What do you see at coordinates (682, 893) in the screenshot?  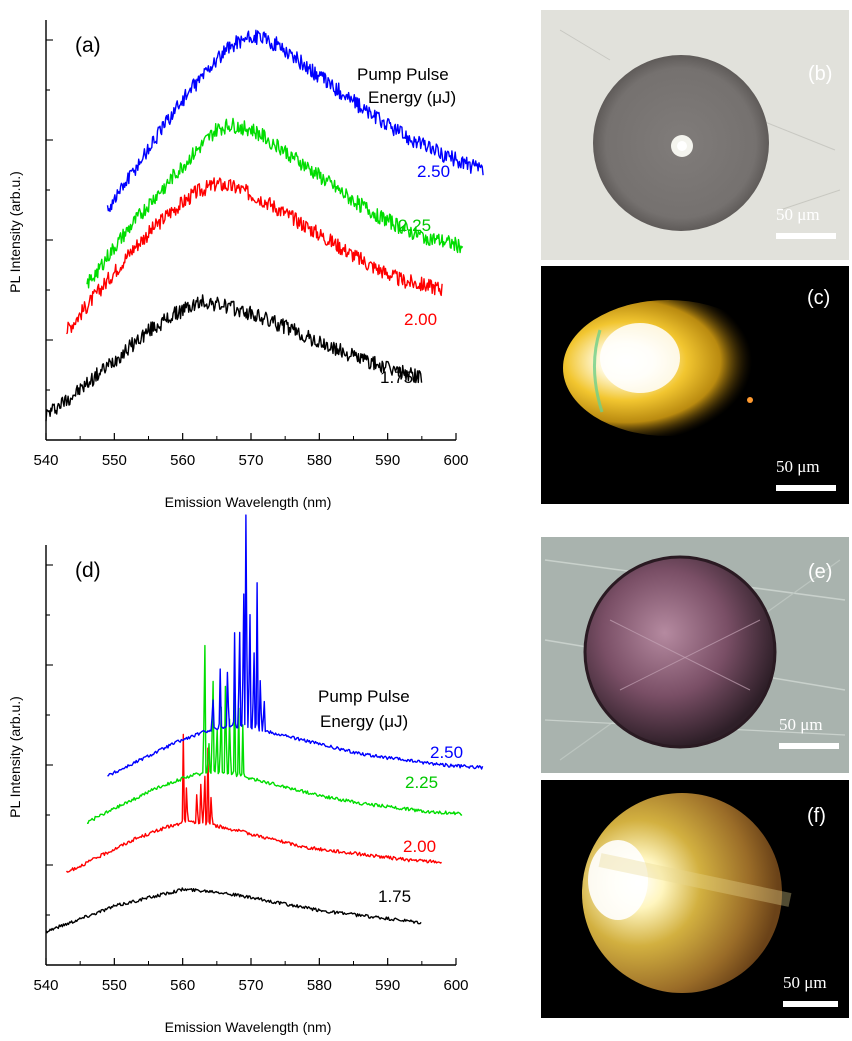 I see `glowing-microsphere` at bounding box center [682, 893].